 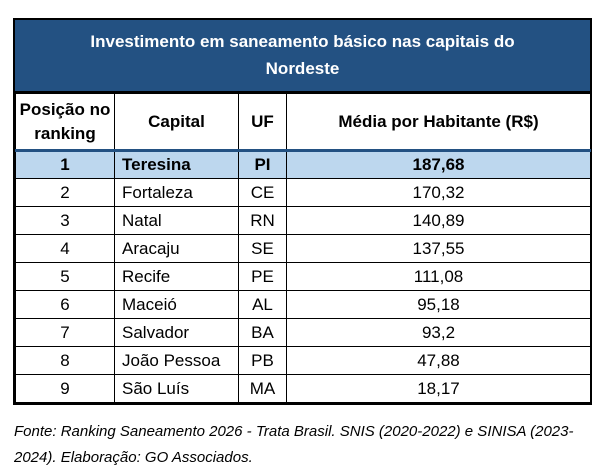 I want to click on table-row: 4 Aracaju SE 137,55, so click(x=303, y=248).